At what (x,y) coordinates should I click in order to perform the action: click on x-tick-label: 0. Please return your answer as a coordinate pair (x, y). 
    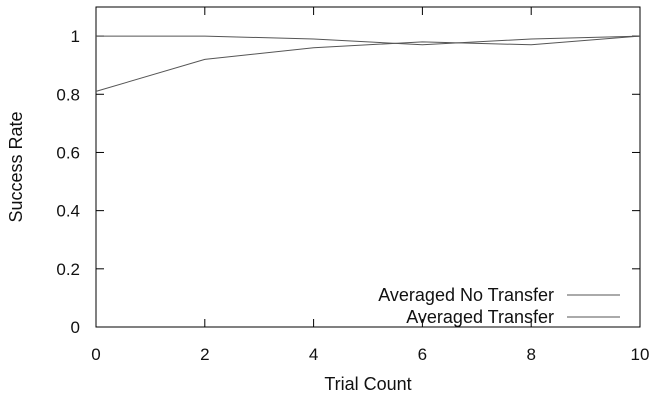
    Looking at the image, I should click on (95, 354).